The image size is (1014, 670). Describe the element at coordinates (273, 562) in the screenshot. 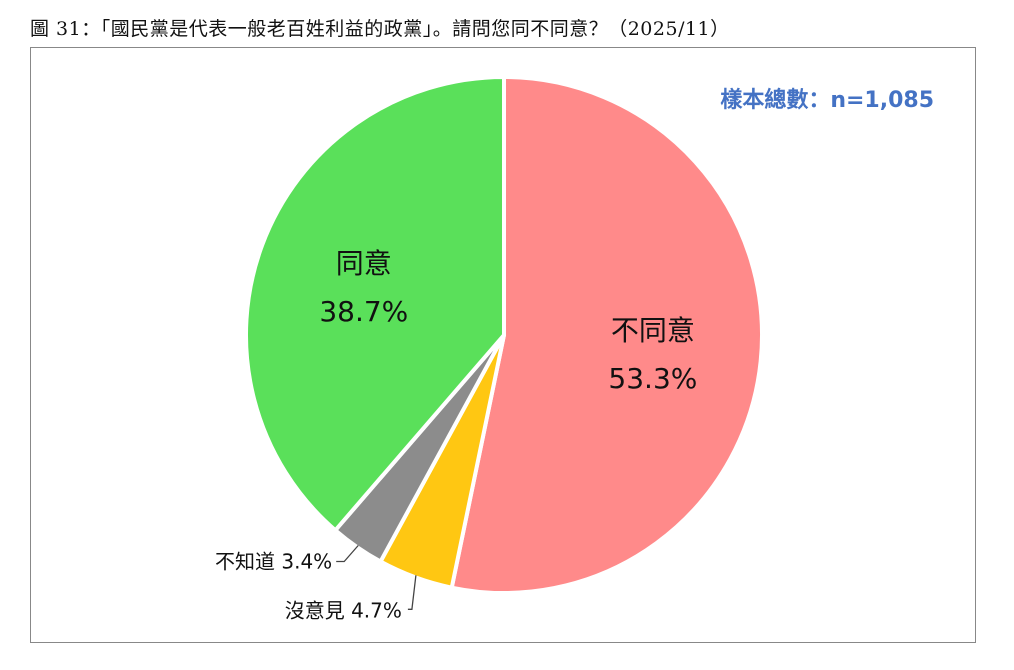

I see `slice-callout-2: 不知道 3.4%` at that location.